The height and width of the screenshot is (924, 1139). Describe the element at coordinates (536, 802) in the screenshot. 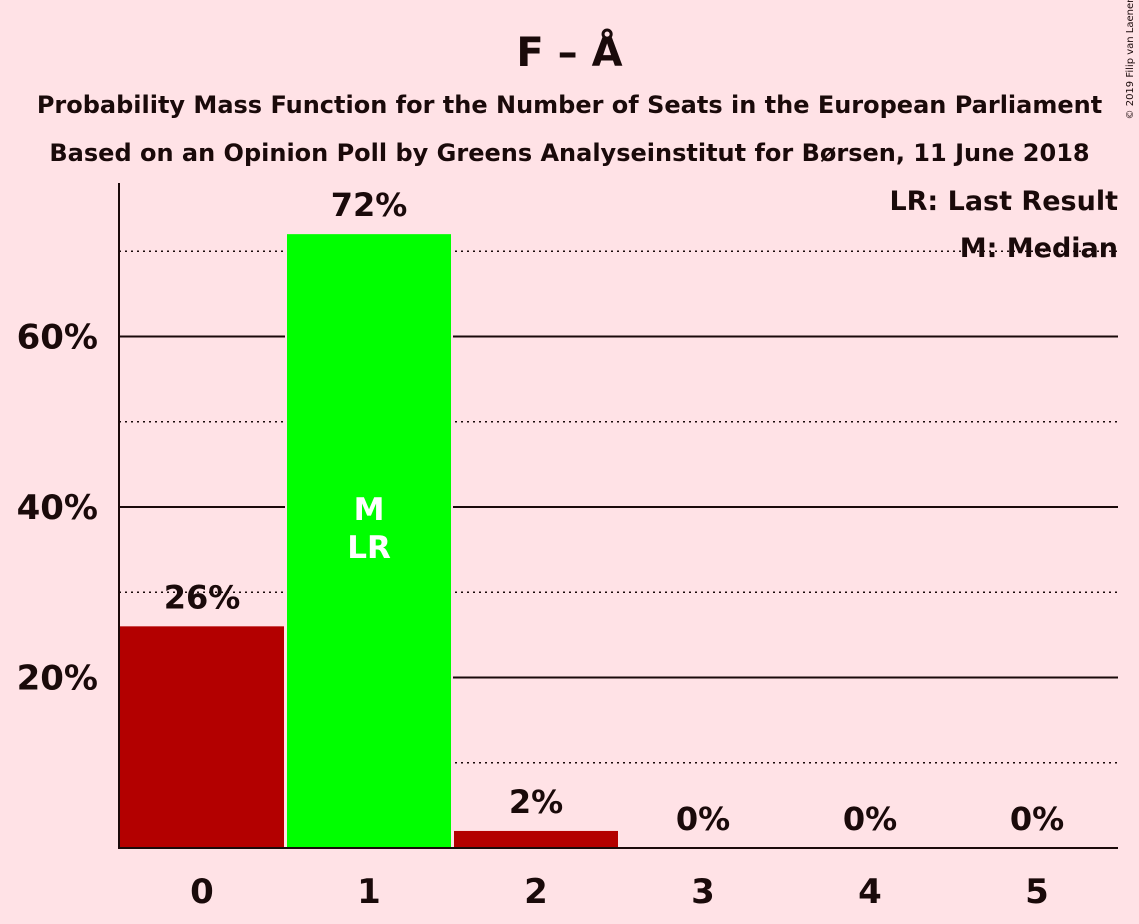

I see `data-label: 2%` at that location.